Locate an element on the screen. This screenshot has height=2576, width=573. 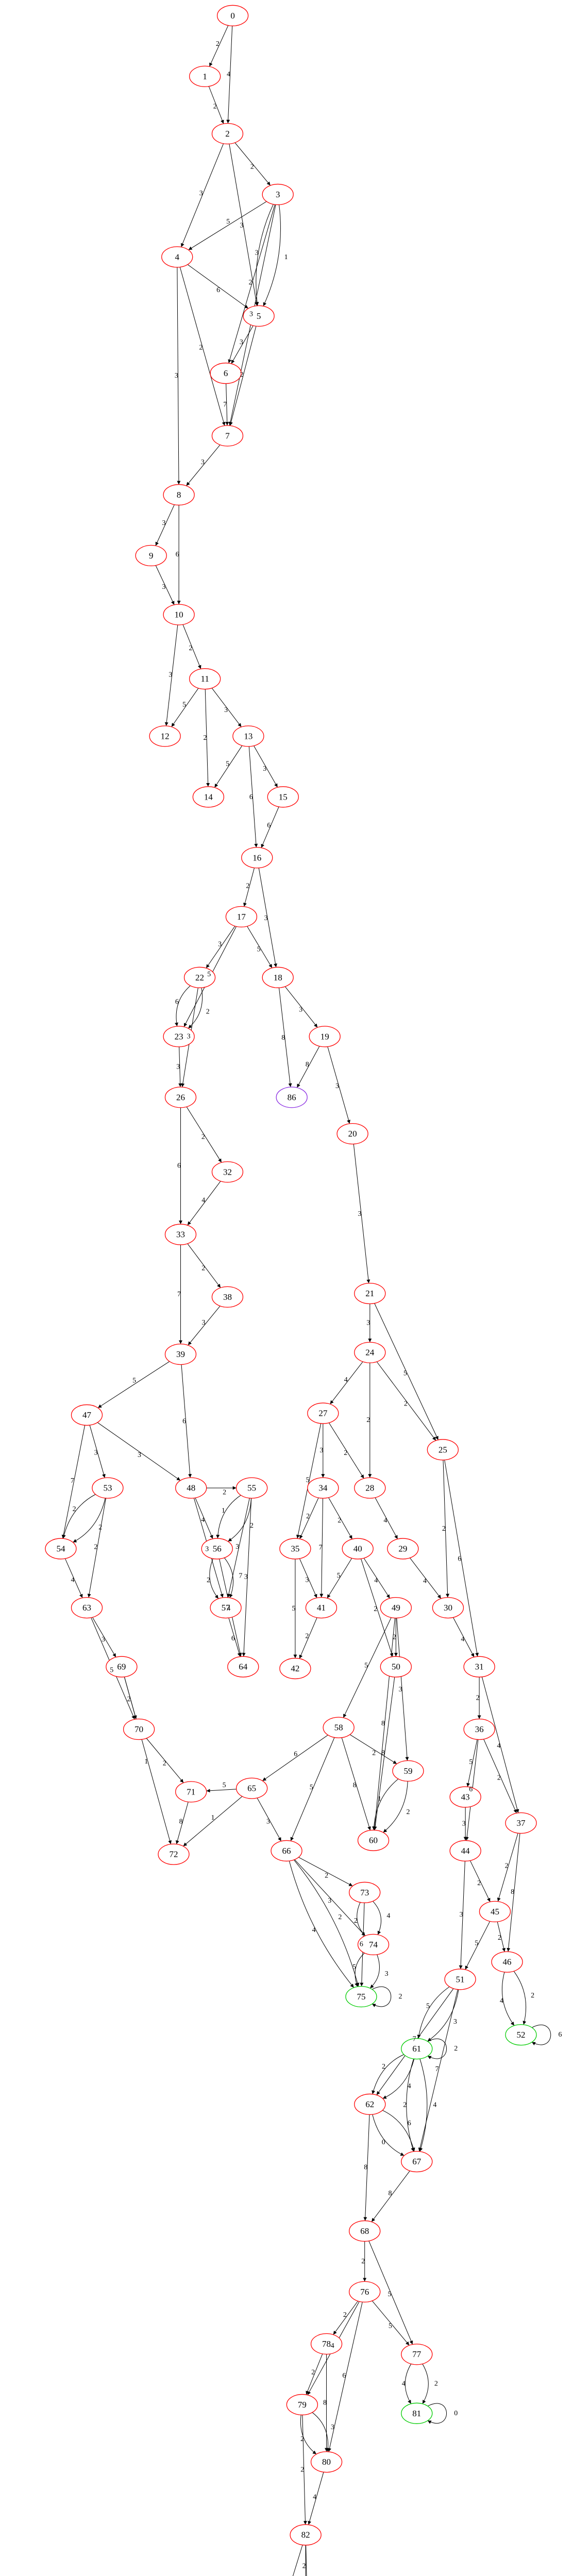
node-label: 49 is located at coordinates (396, 1608).